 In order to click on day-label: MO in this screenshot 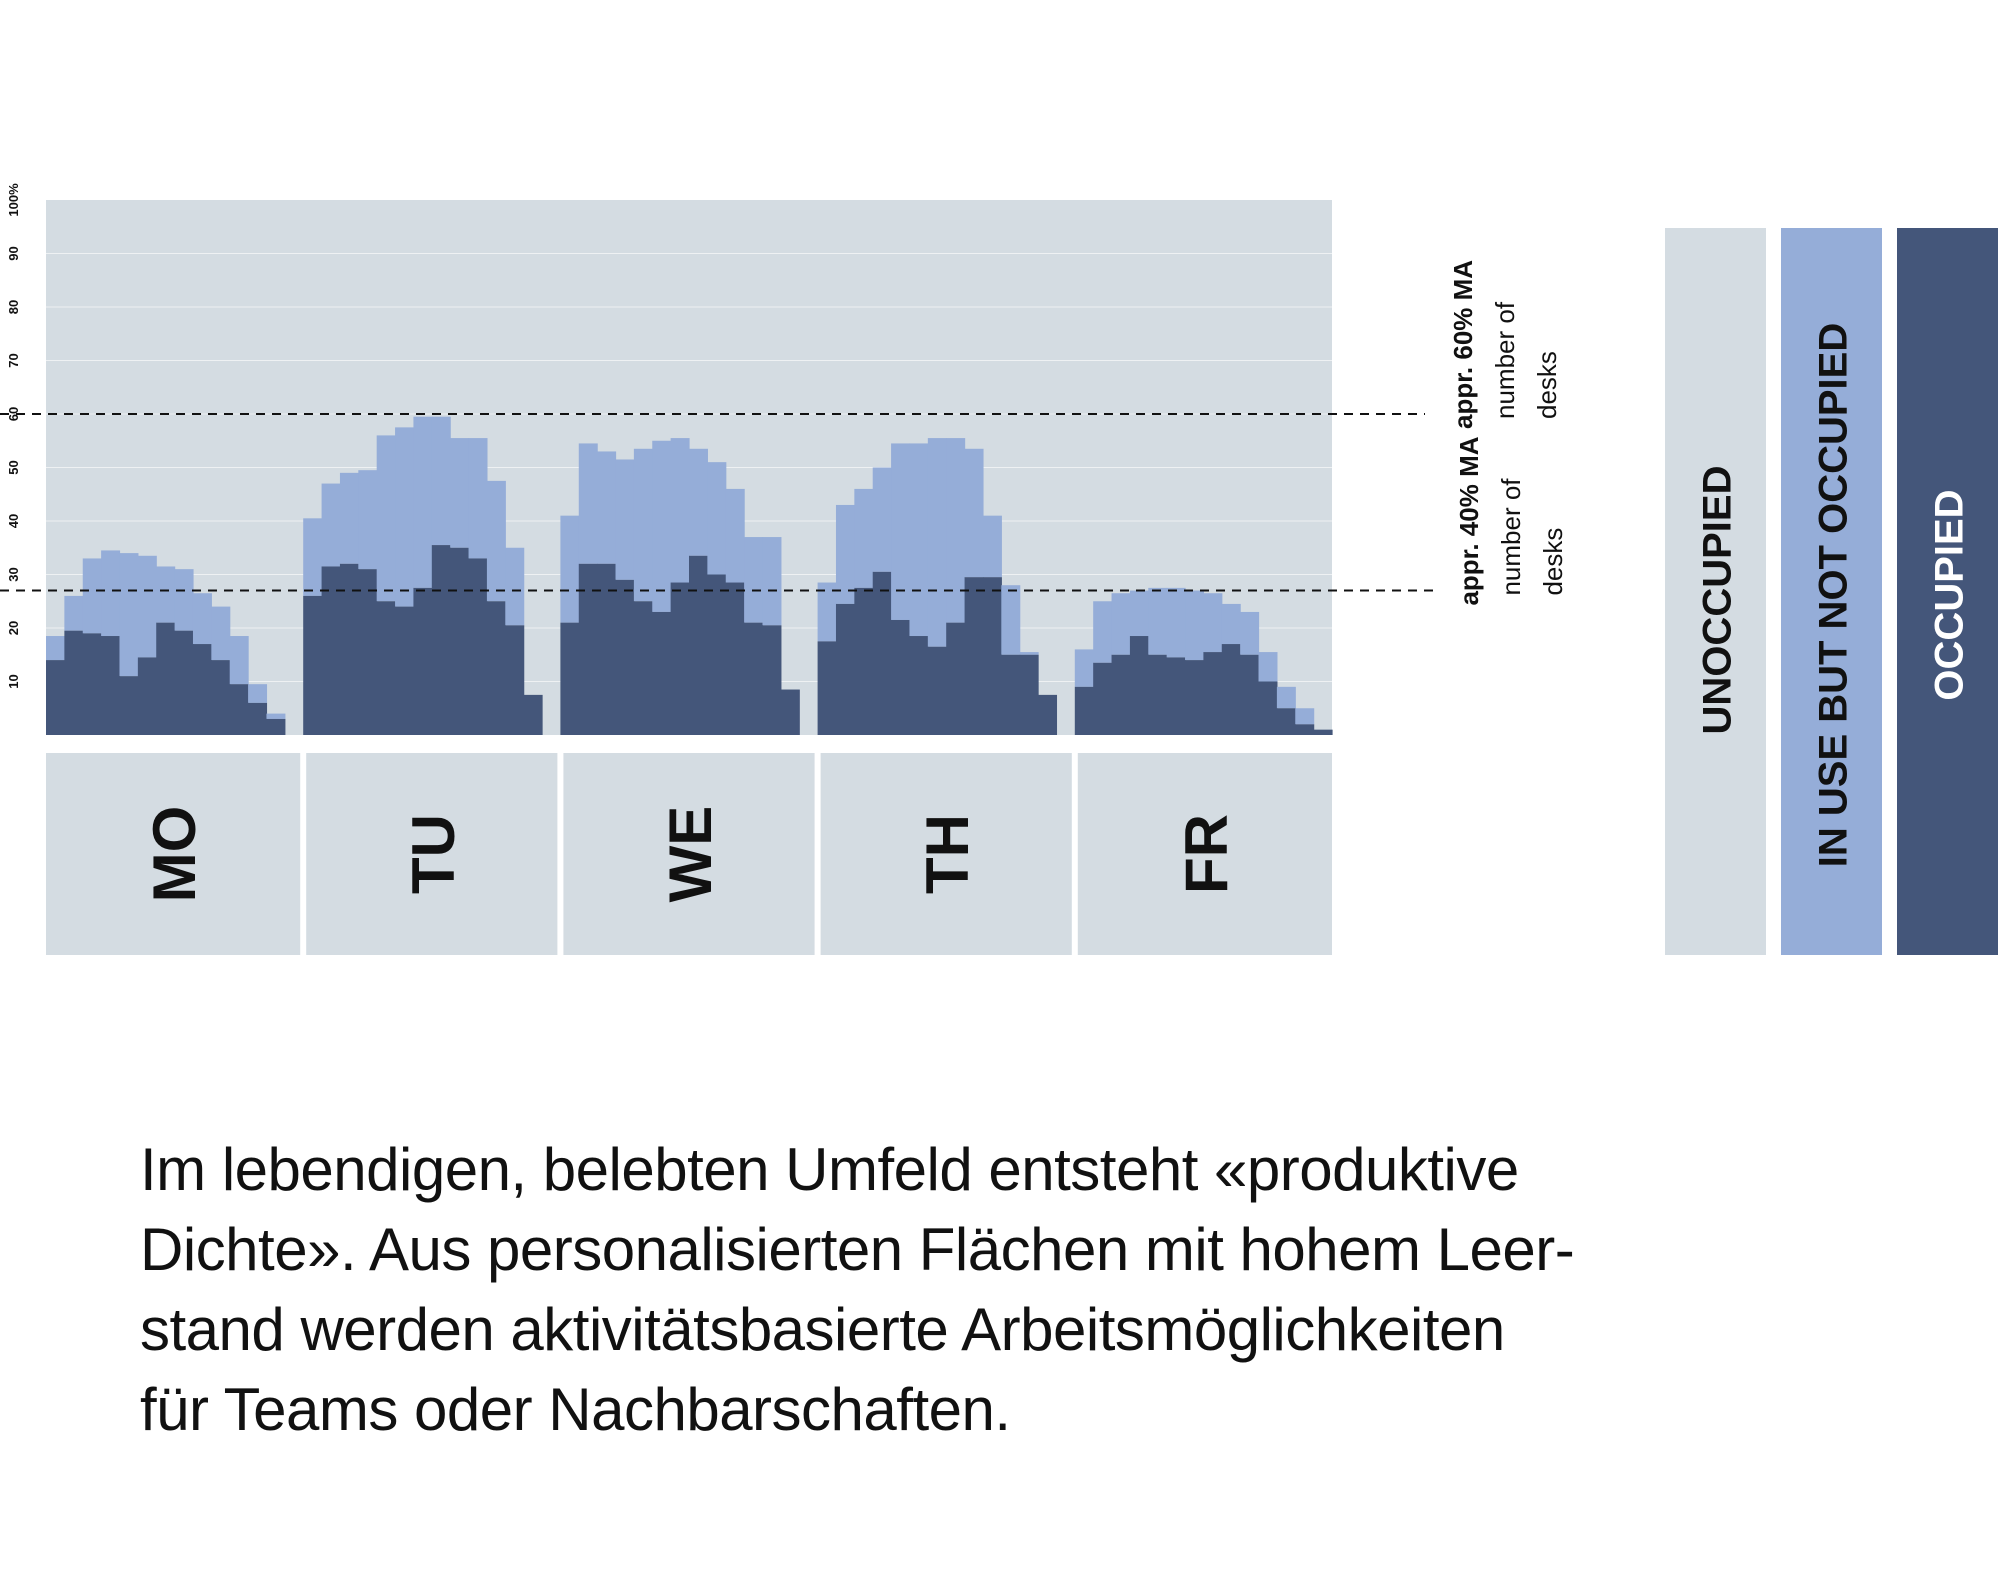, I will do `click(174, 854)`.